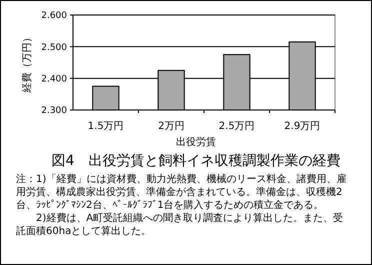 The image size is (372, 265). Describe the element at coordinates (196, 142) in the screenshot. I see `x-axis-title: 出役労賃` at that location.